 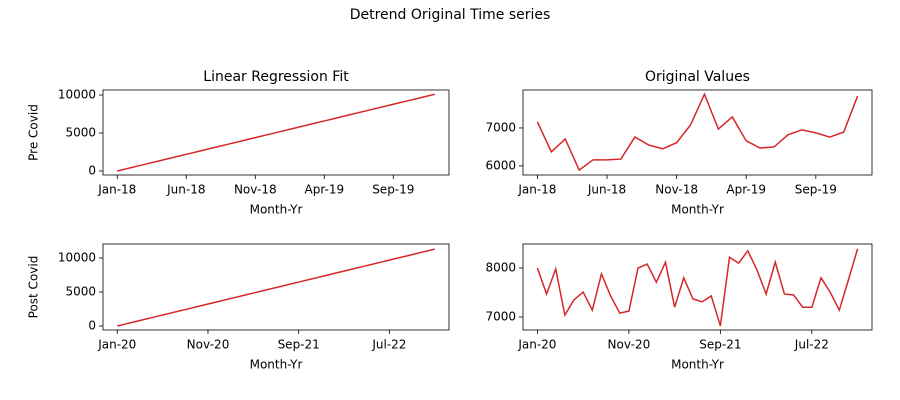 What do you see at coordinates (500, 268) in the screenshot?
I see `y-tick-label: 8000` at bounding box center [500, 268].